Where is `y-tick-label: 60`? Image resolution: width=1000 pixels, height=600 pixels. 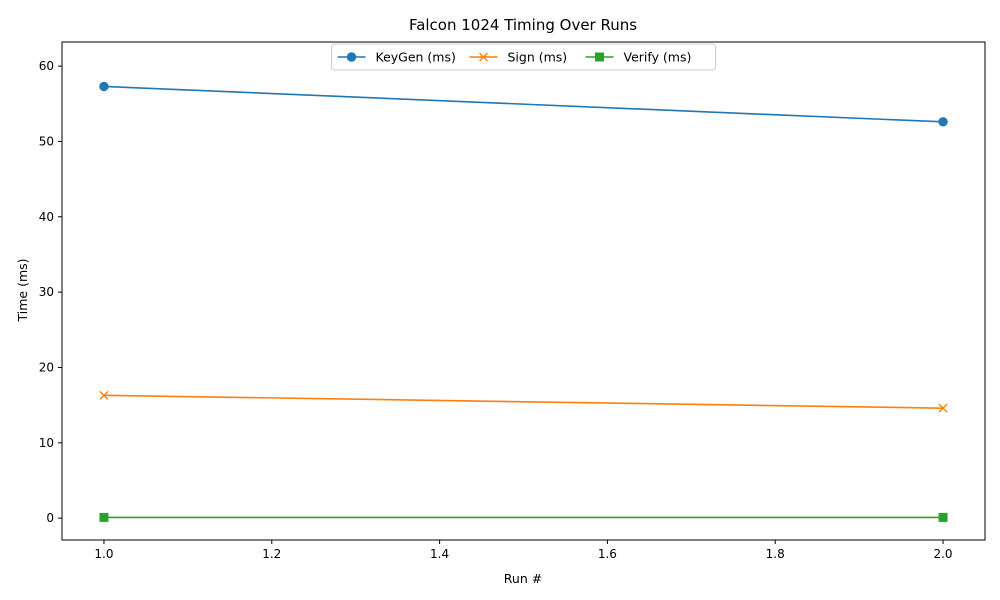 y-tick-label: 60 is located at coordinates (46, 66).